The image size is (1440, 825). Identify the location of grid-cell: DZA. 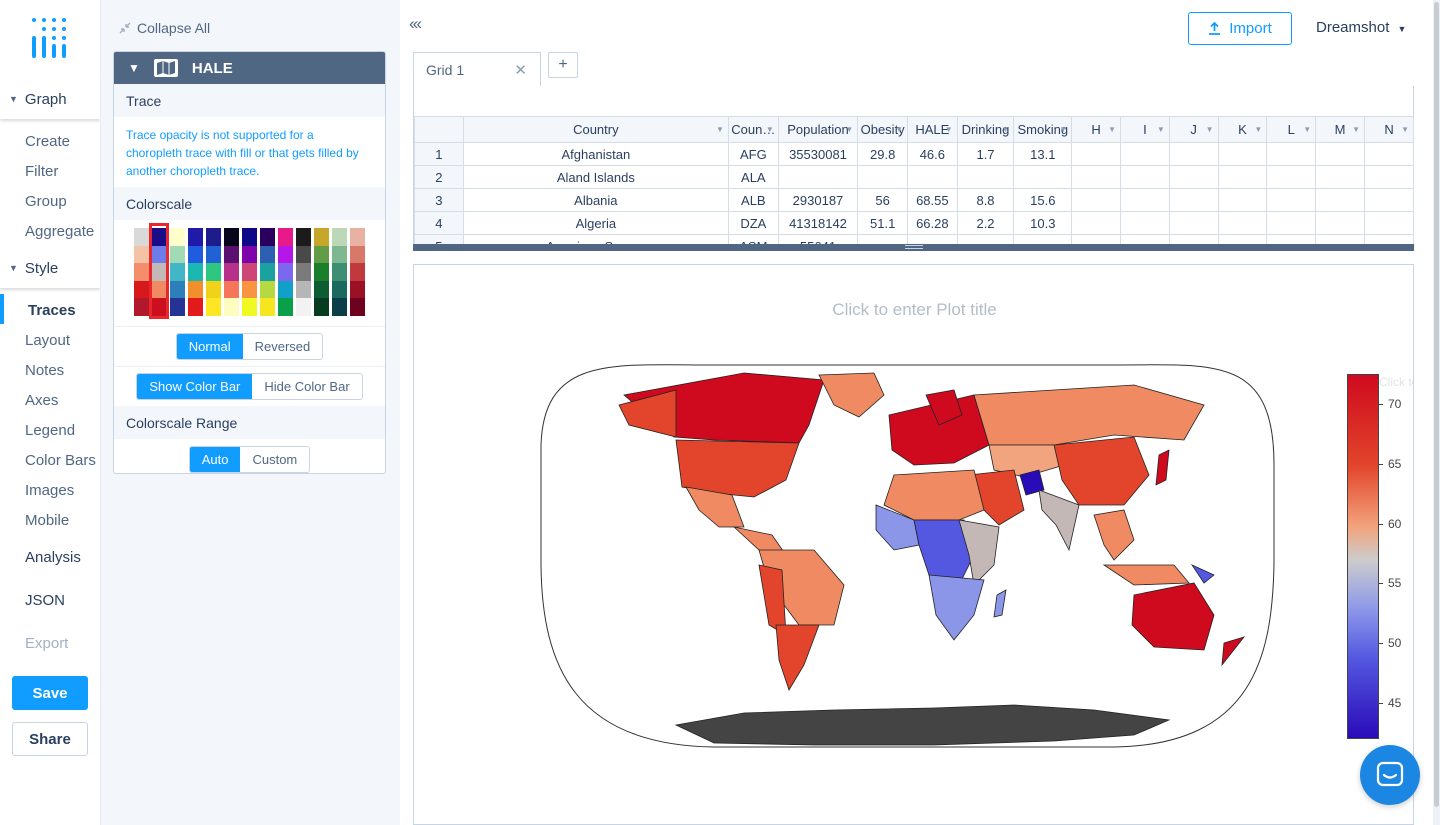
(753, 223).